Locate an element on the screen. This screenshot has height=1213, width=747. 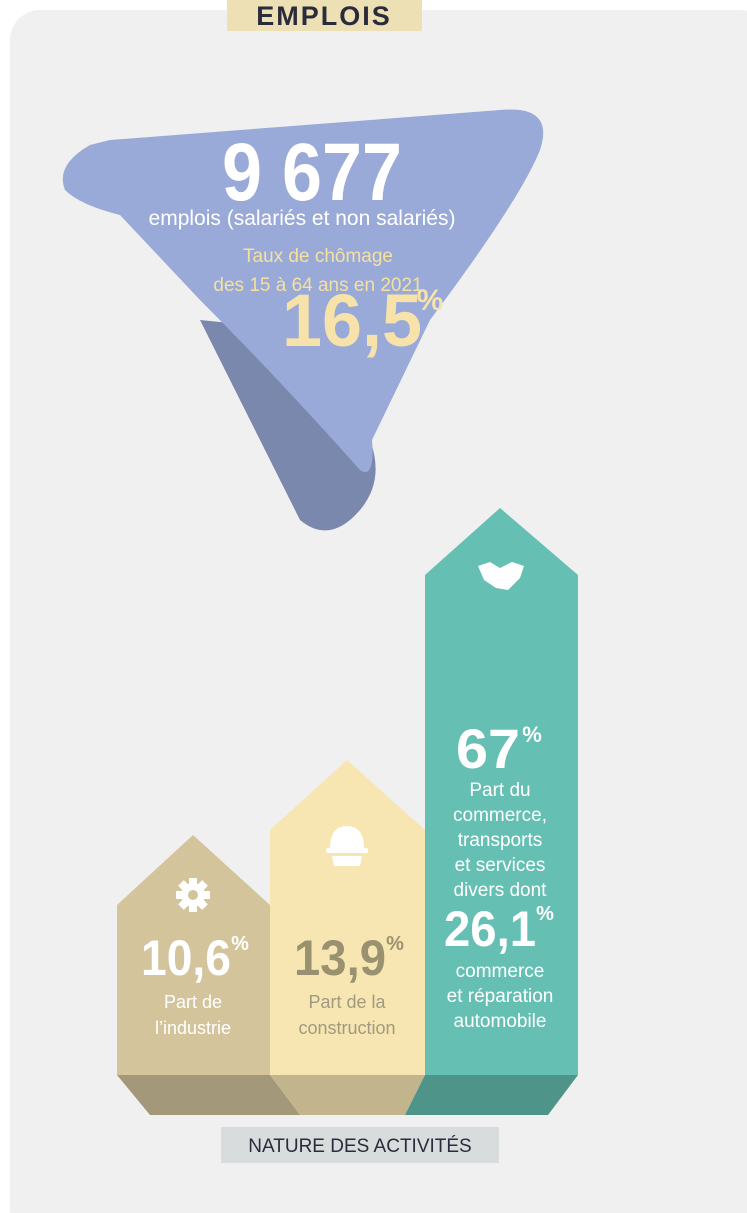
jobs-value: 9 677 is located at coordinates (312, 172).